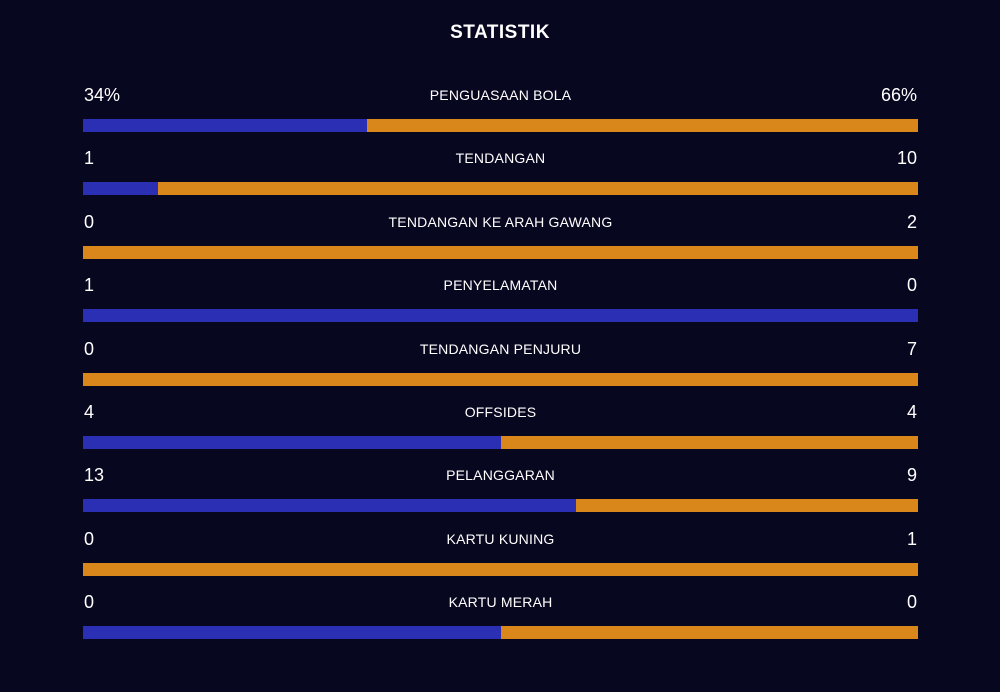 This screenshot has height=692, width=1000. I want to click on stat-row: 1 PENYELAMATAN 0, so click(500, 303).